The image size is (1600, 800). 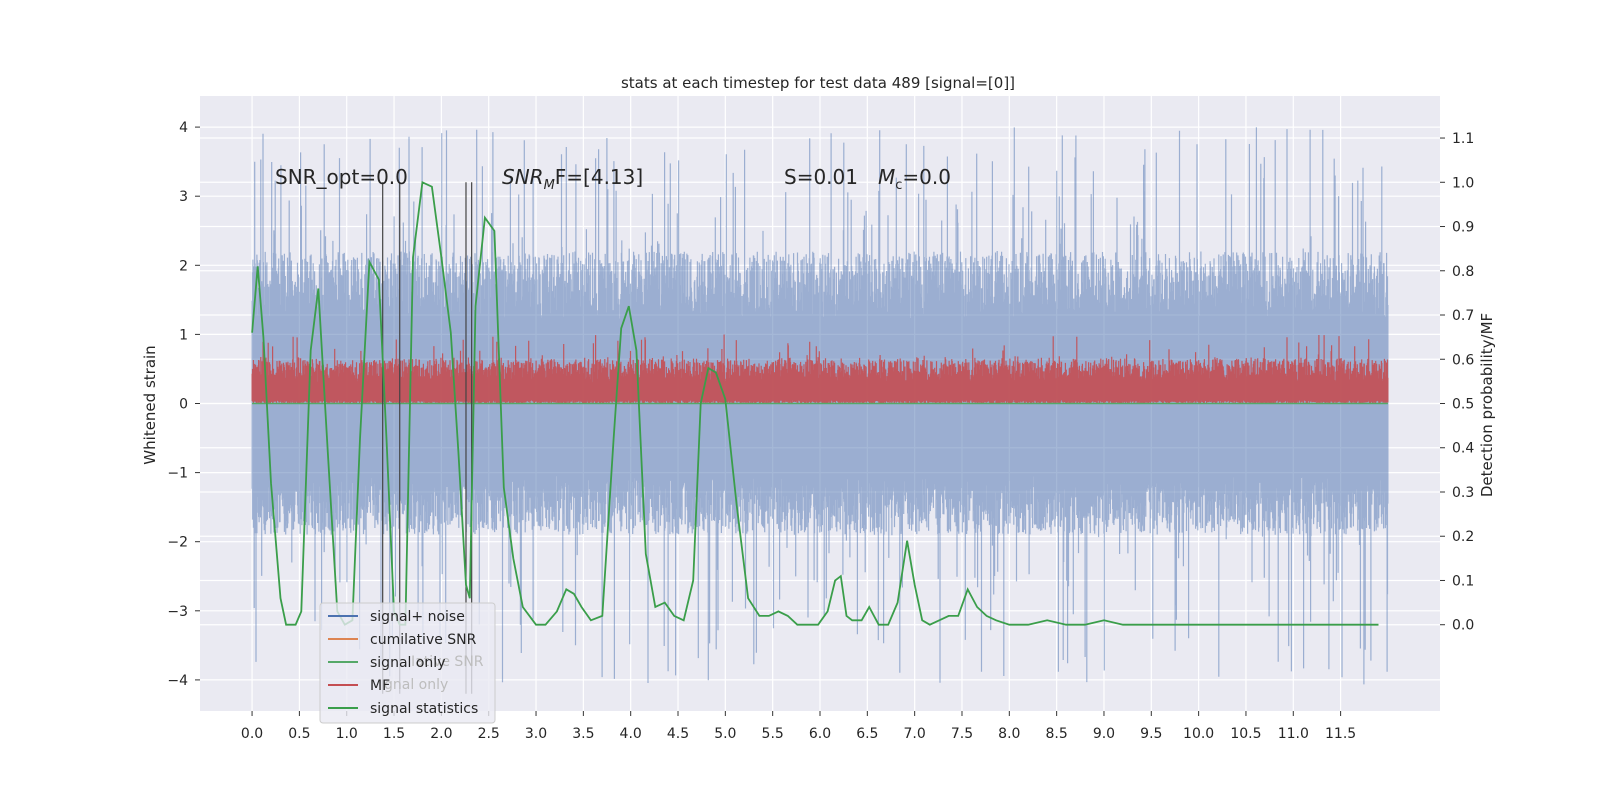 I want to click on legend-label-stat: signal statistics, so click(x=424, y=709).